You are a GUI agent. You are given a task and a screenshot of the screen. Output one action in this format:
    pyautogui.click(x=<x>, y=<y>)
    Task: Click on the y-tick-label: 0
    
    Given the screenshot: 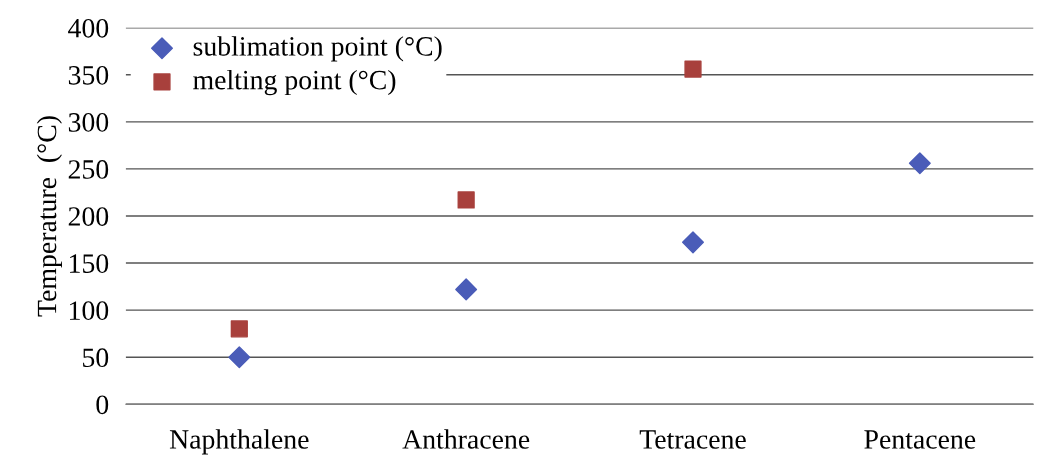 What is the action you would take?
    pyautogui.click(x=102, y=405)
    